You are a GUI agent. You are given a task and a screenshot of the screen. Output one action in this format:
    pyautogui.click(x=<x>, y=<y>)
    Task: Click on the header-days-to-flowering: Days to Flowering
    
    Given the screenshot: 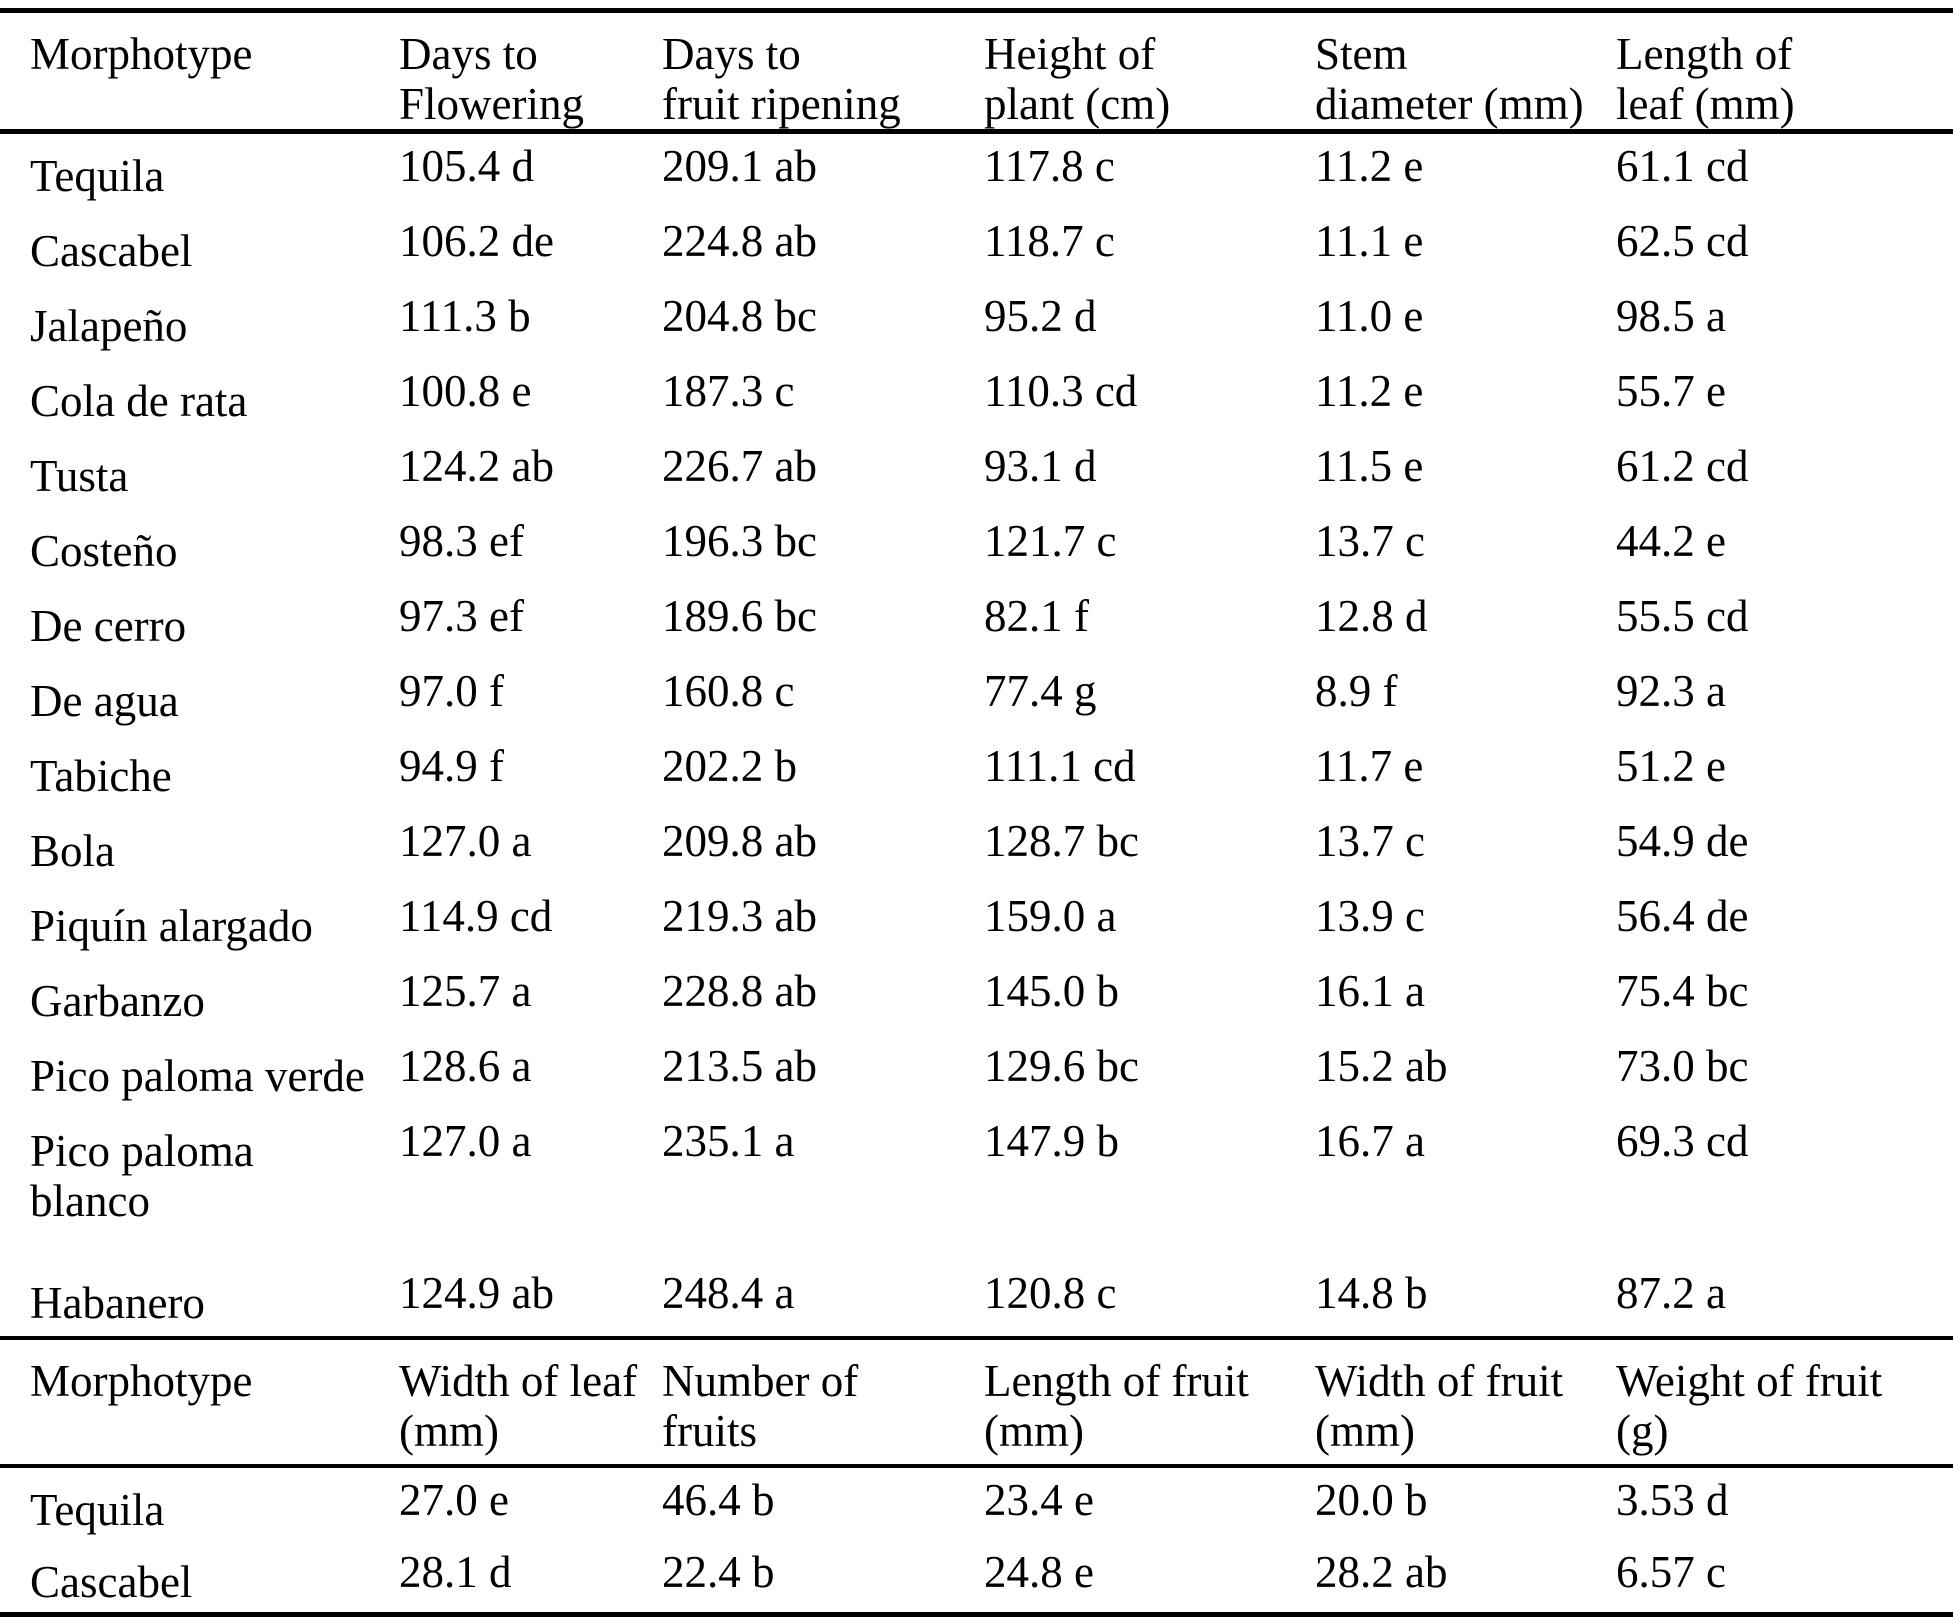 What is the action you would take?
    pyautogui.click(x=491, y=79)
    